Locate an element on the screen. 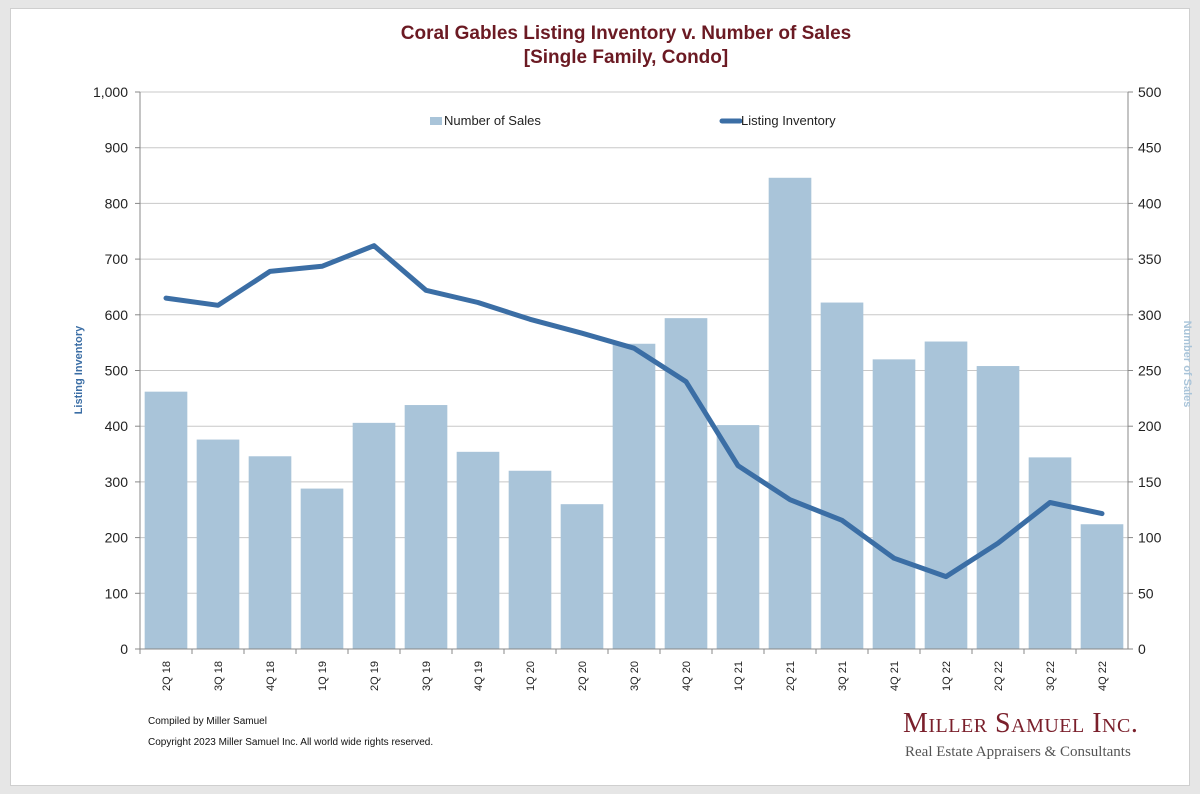 The width and height of the screenshot is (1200, 794). left-tick-label: 300 is located at coordinates (117, 482).